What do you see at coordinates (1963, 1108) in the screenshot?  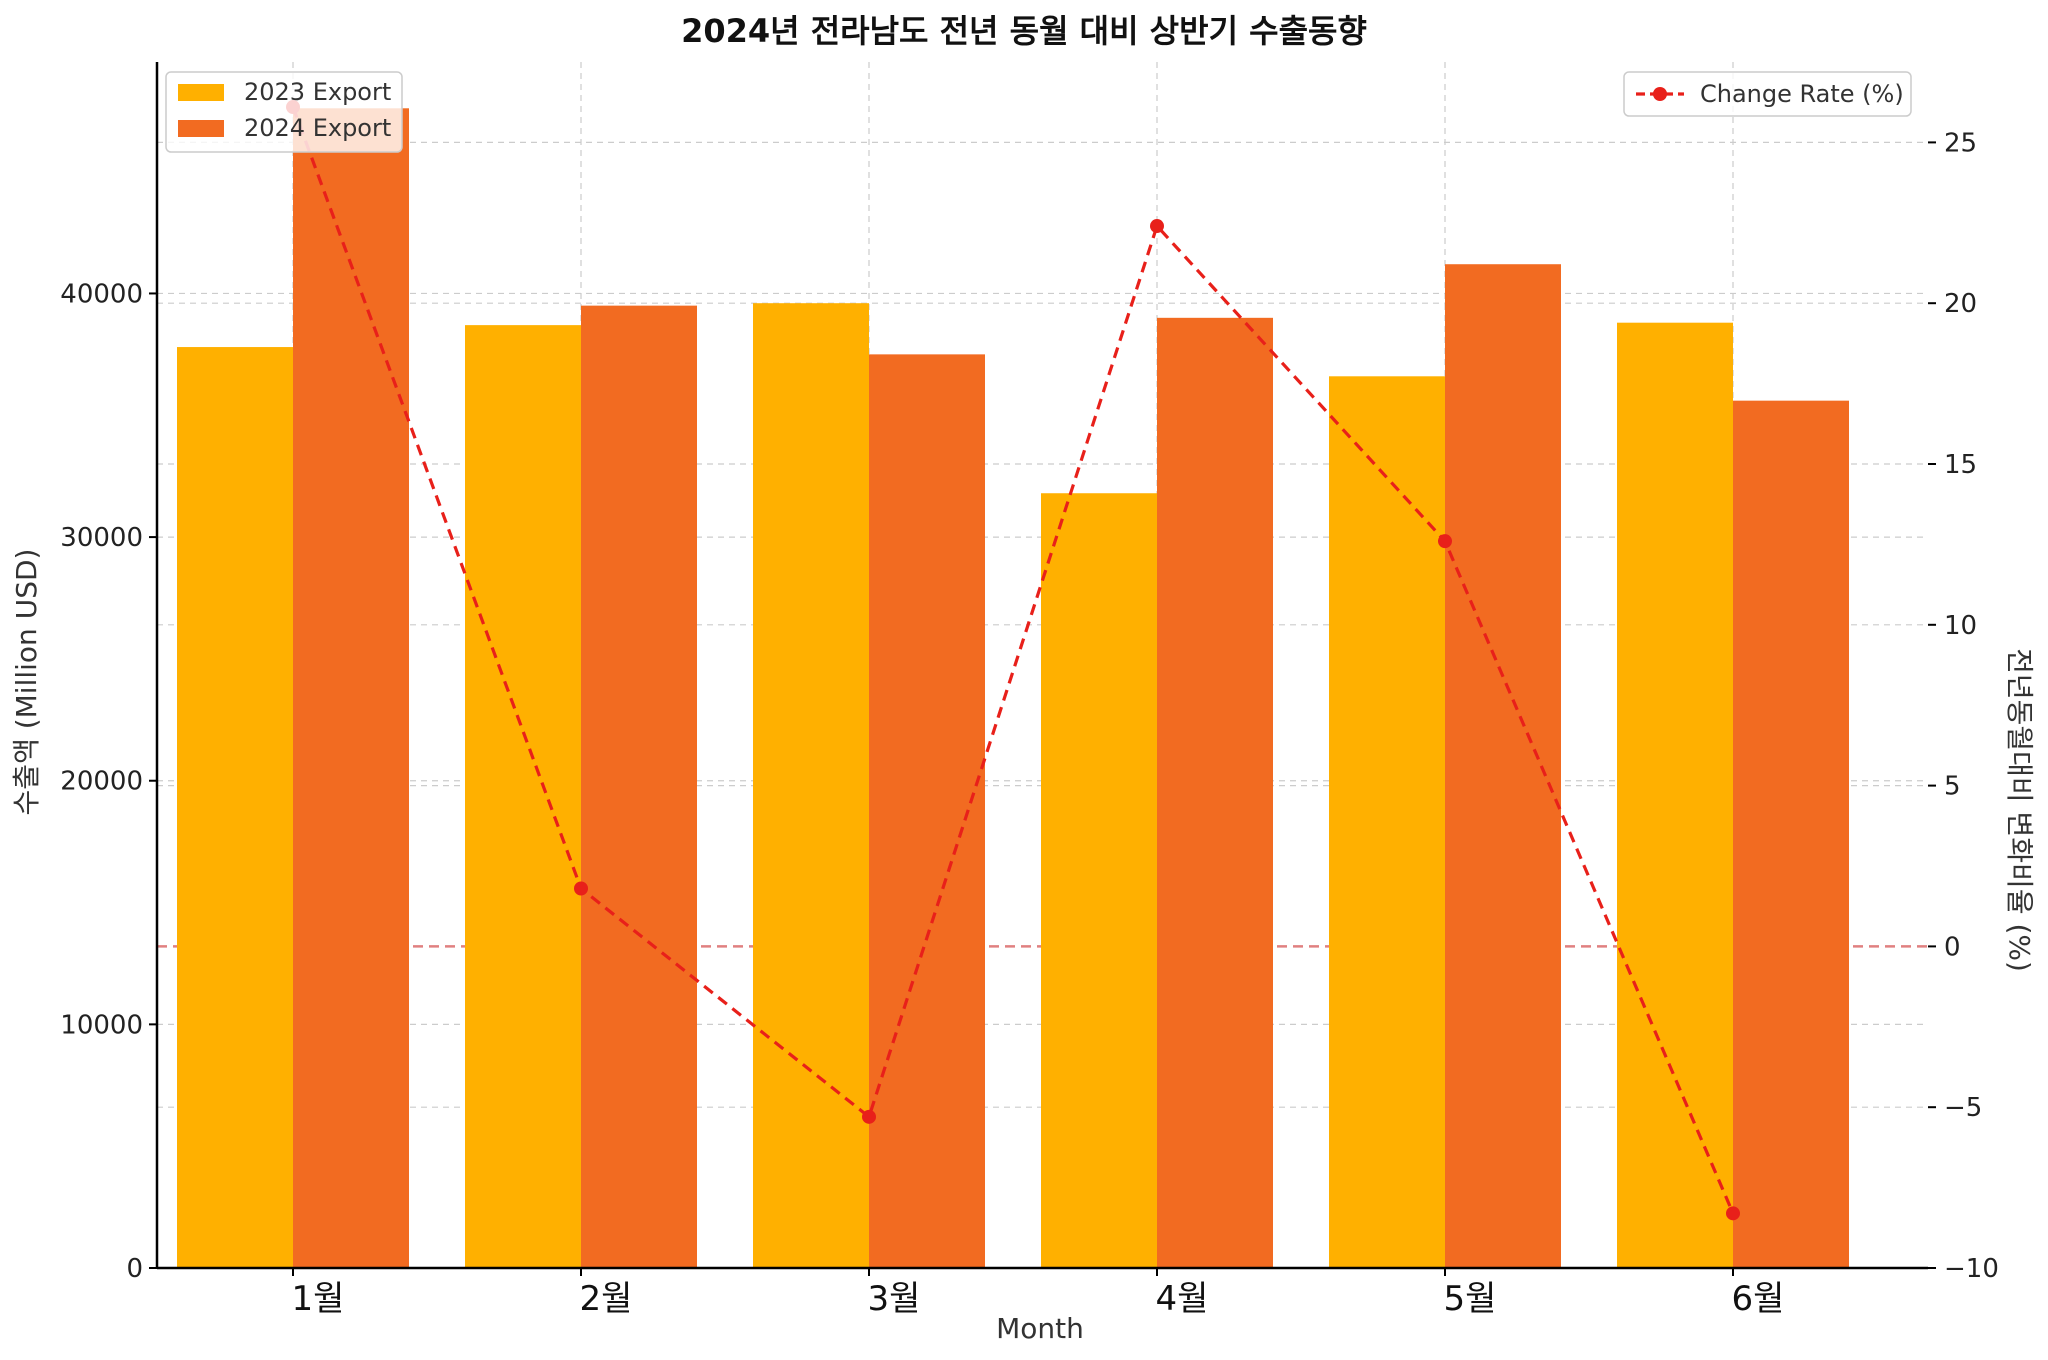 I see `y-tick-label-right: −5` at bounding box center [1963, 1108].